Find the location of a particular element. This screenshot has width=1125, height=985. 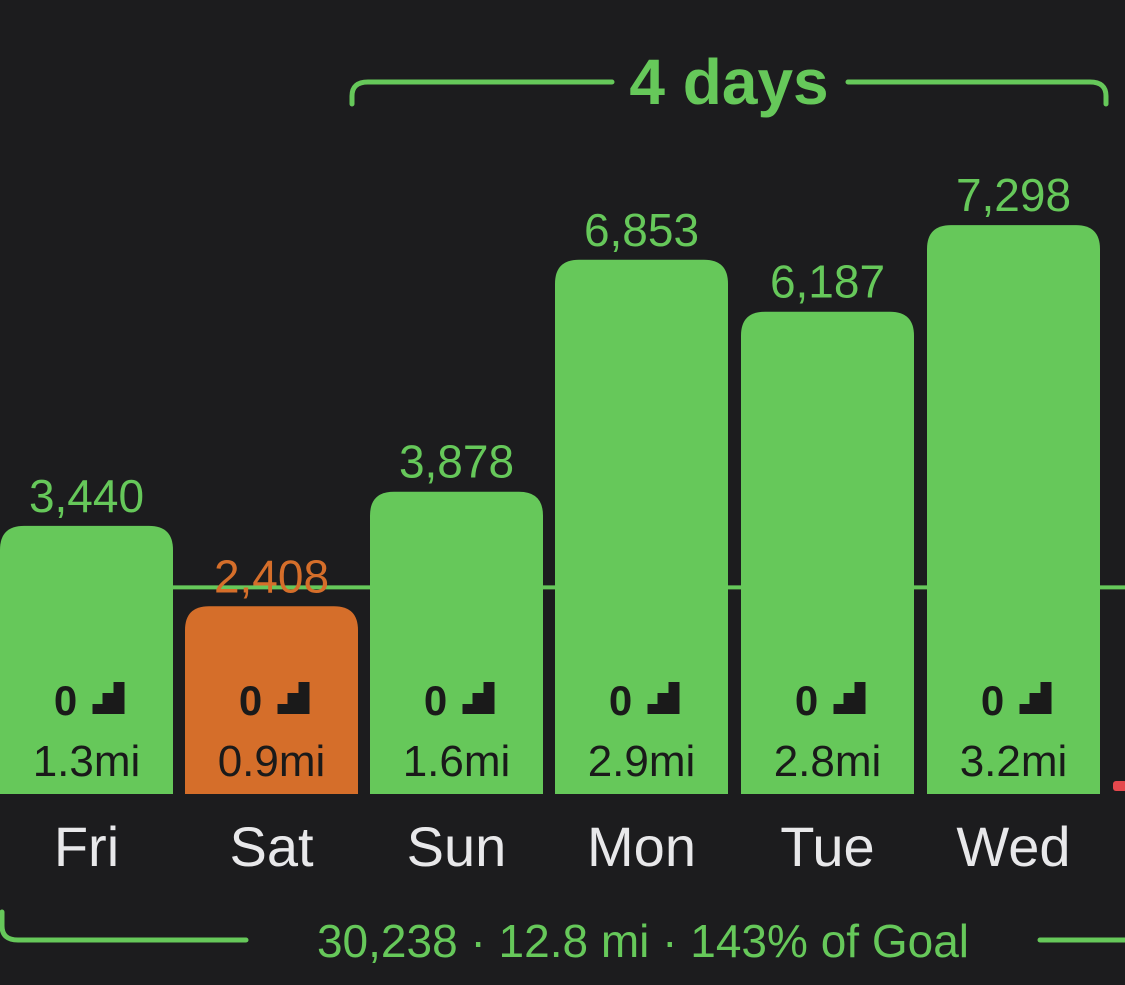

distance-label-mon: 2.9mi is located at coordinates (642, 761).